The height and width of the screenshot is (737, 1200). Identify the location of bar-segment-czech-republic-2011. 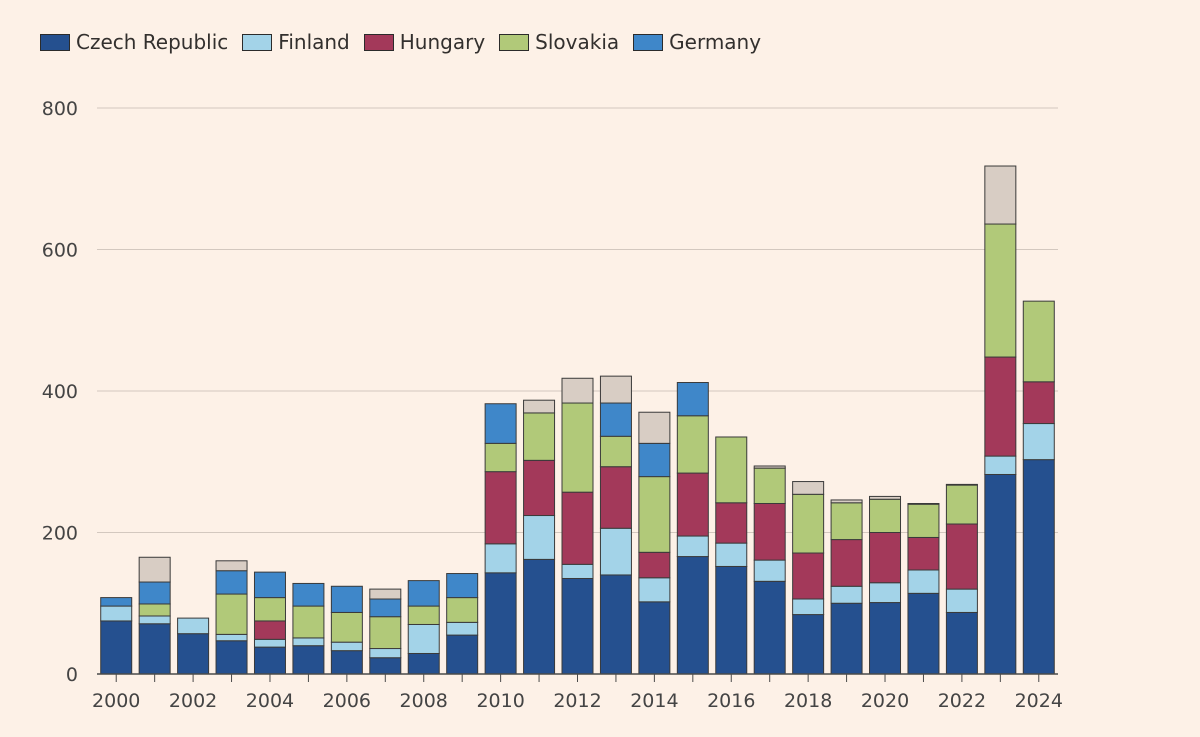
(539, 616).